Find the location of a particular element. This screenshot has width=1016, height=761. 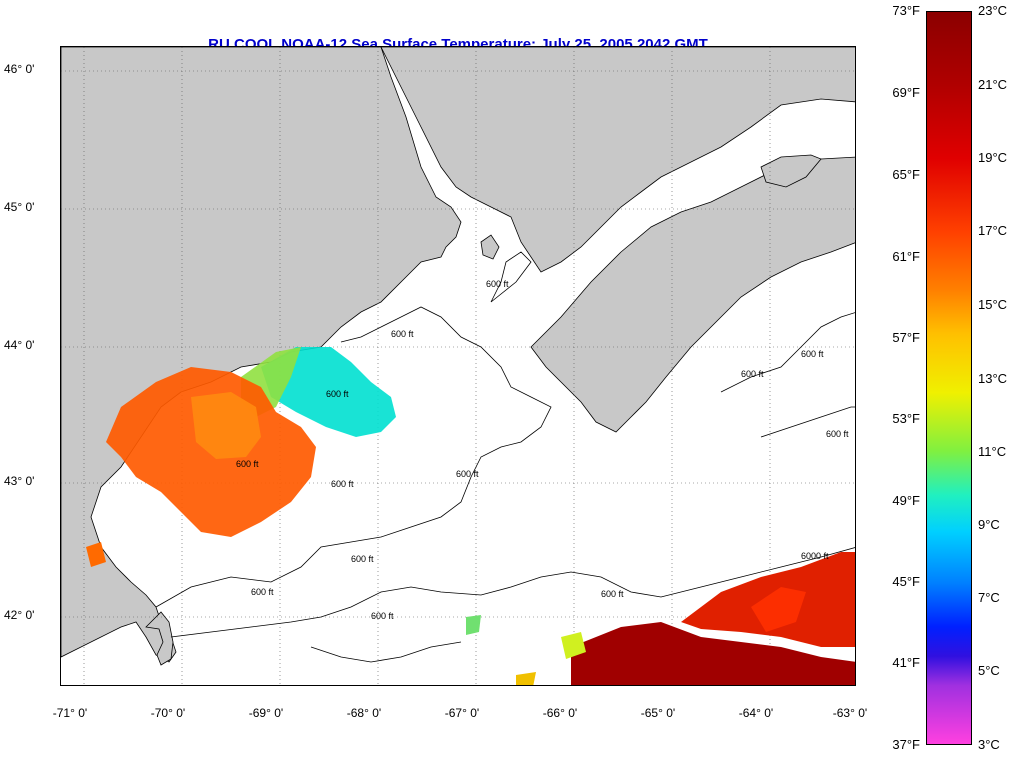

colorbar-f-73: 73°F is located at coordinates (906, 10).